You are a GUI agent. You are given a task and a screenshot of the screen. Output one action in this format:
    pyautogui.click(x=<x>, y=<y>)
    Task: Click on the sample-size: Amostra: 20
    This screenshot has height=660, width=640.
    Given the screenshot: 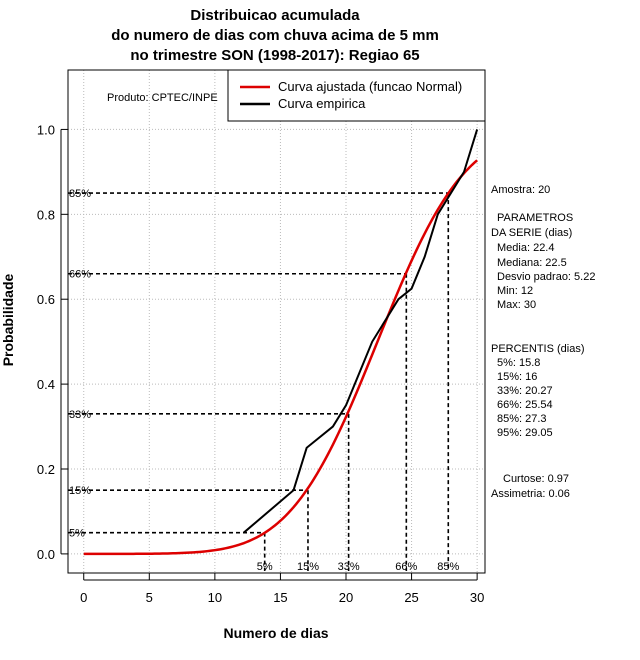 What is the action you would take?
    pyautogui.click(x=520, y=190)
    